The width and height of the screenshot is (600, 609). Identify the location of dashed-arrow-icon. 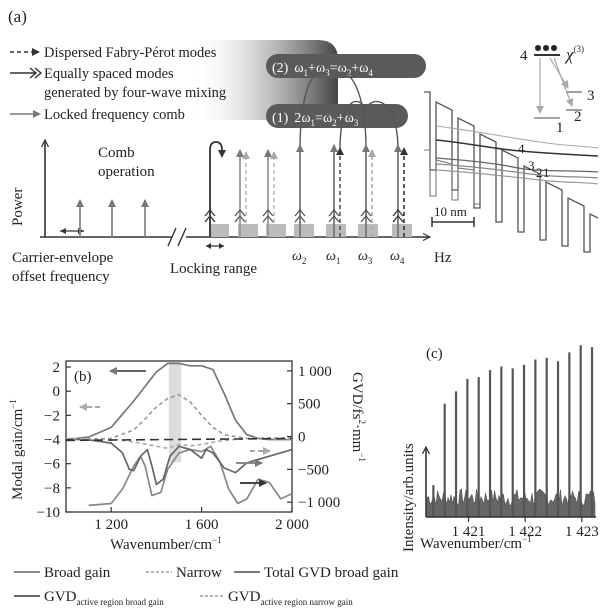
(36, 52).